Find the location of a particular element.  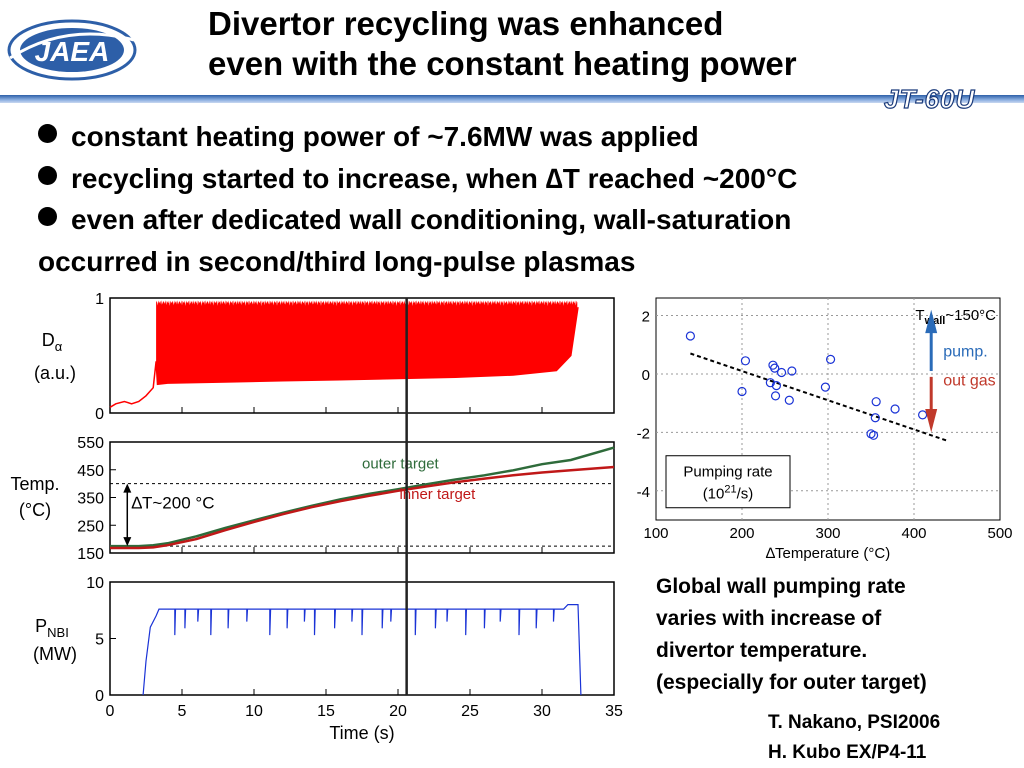

x-axis-label: ∆Temperature (°C) is located at coordinates (828, 553).